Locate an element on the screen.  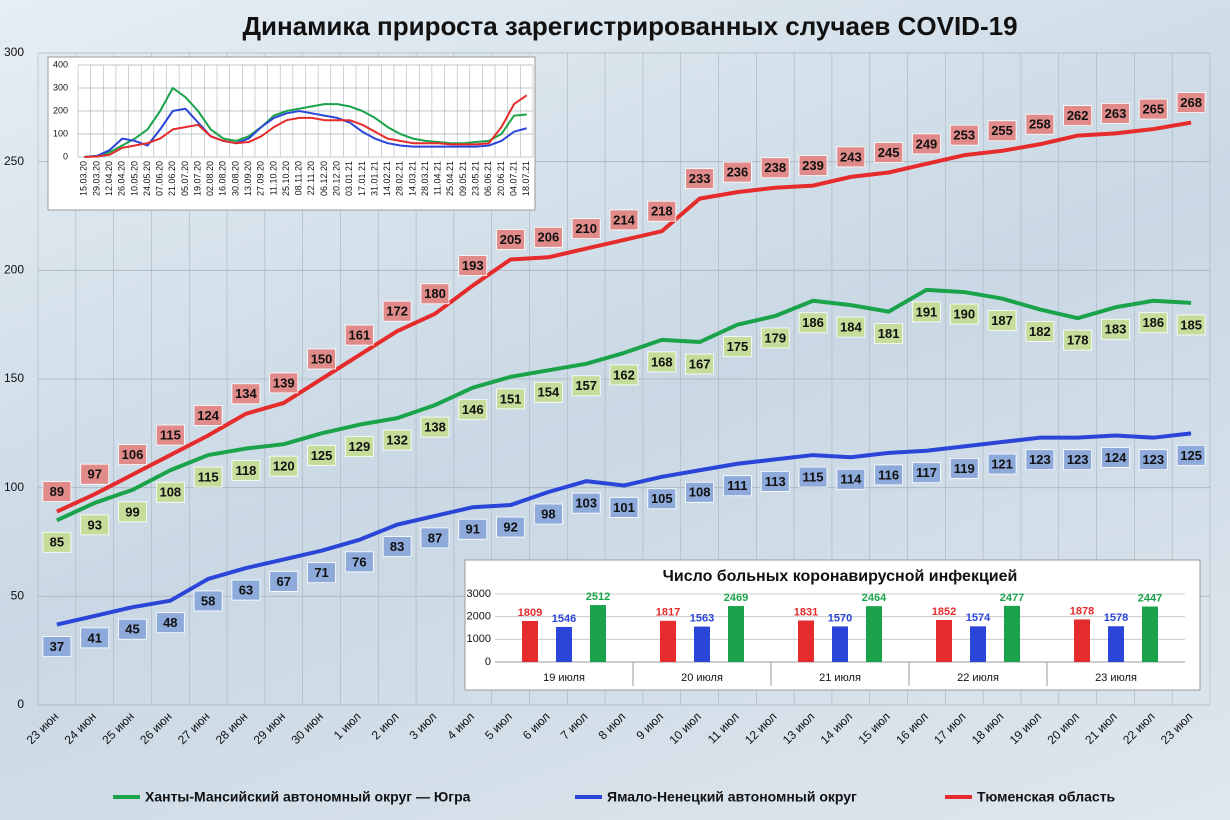
data-label-text: 238 is located at coordinates (775, 167).